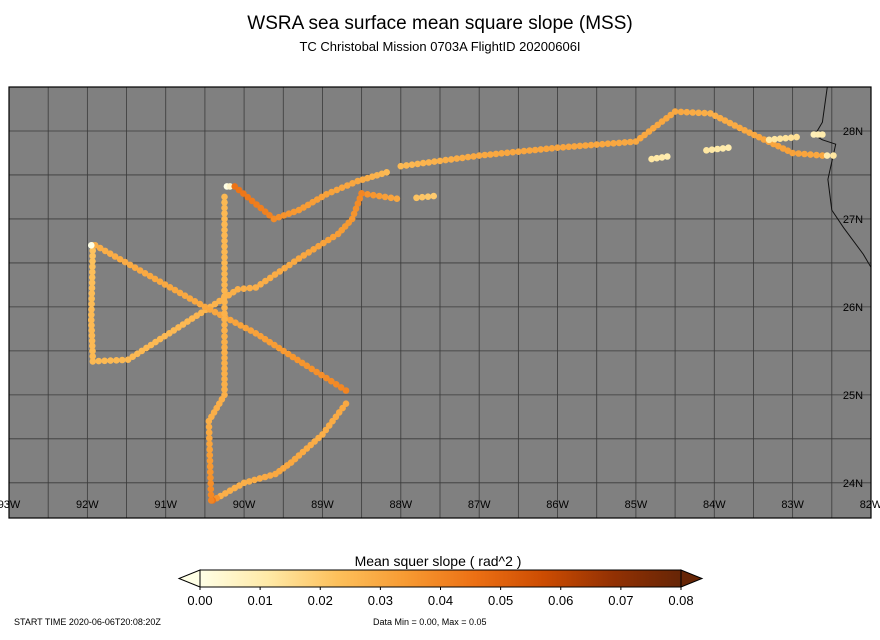 This screenshot has height=640, width=880. What do you see at coordinates (870, 505) in the screenshot?
I see `lon-tick-label: 82W` at bounding box center [870, 505].